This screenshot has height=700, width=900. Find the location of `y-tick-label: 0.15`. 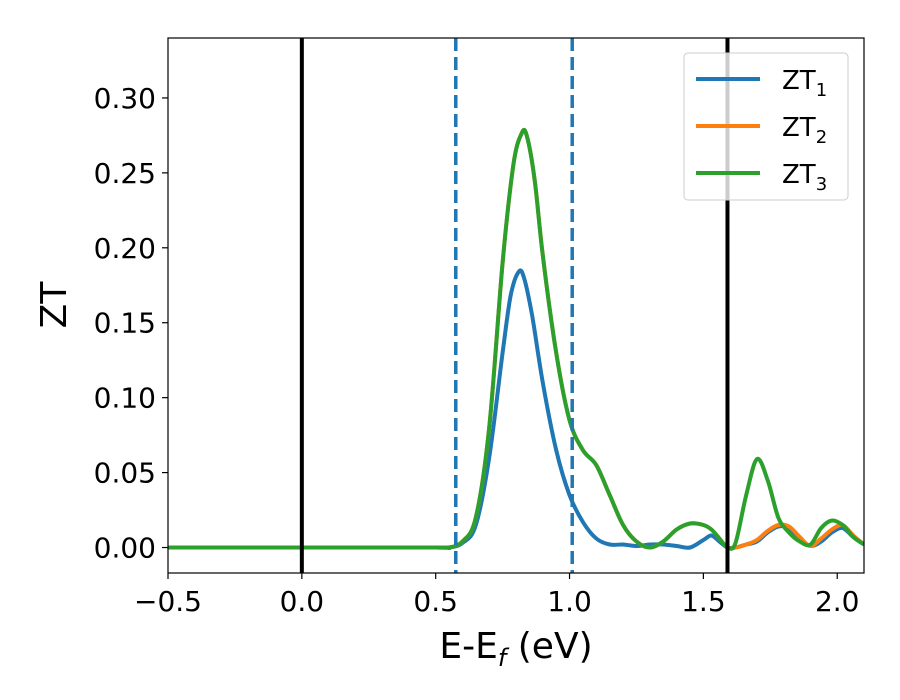

y-tick-label: 0.15 is located at coordinates (125, 323).